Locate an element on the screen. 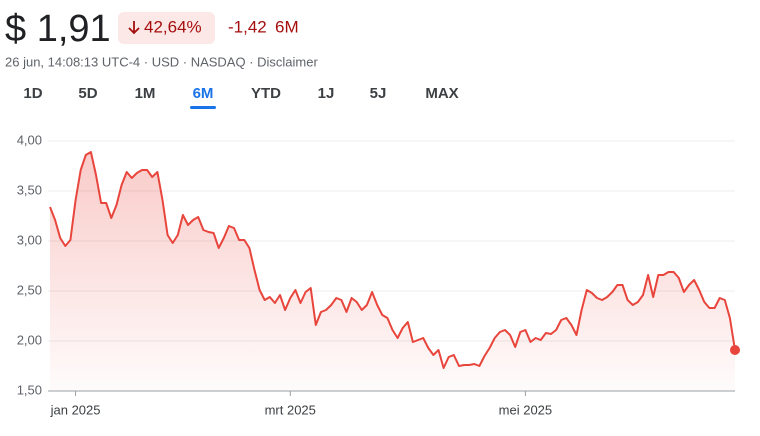 Image resolution: width=760 pixels, height=436 pixels. tab-indicator is located at coordinates (203, 107).